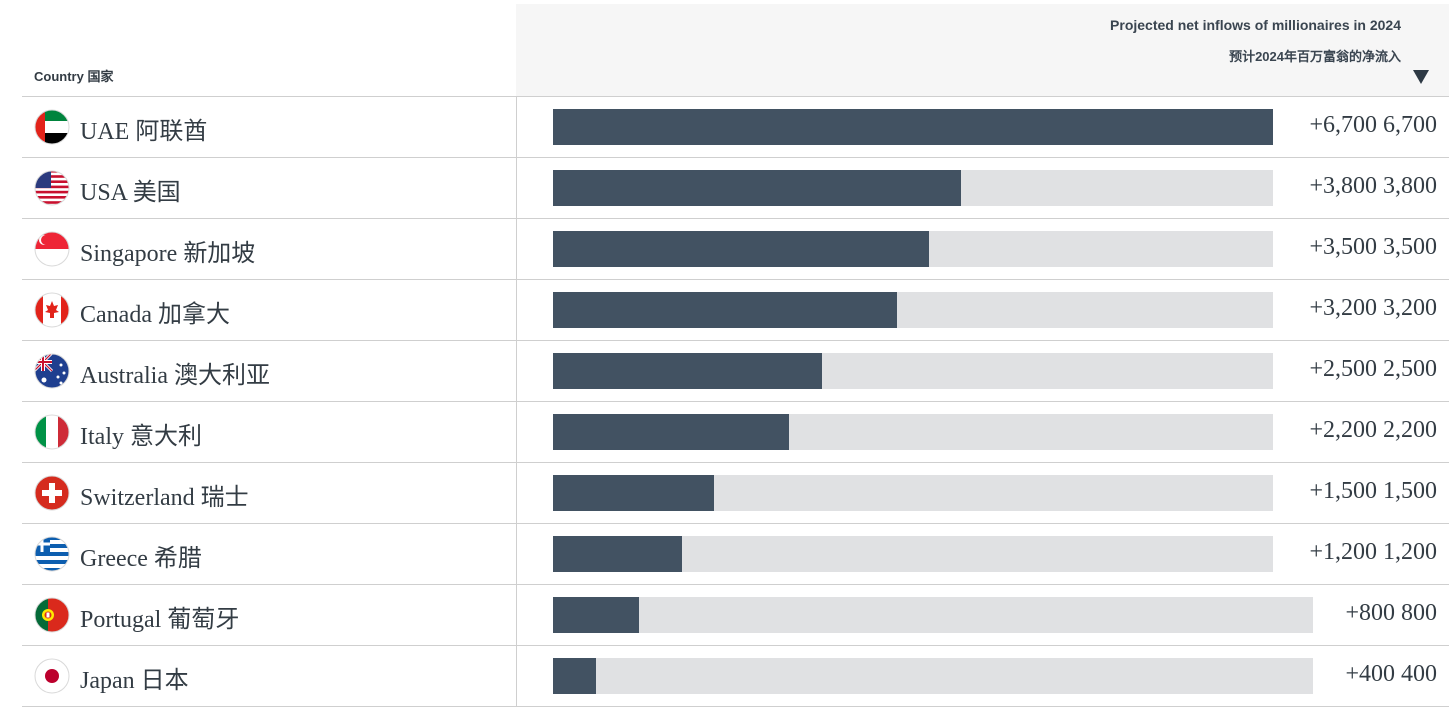 The image size is (1456, 717). What do you see at coordinates (1373, 369) in the screenshot?
I see `value-label: +2,500 2,500` at bounding box center [1373, 369].